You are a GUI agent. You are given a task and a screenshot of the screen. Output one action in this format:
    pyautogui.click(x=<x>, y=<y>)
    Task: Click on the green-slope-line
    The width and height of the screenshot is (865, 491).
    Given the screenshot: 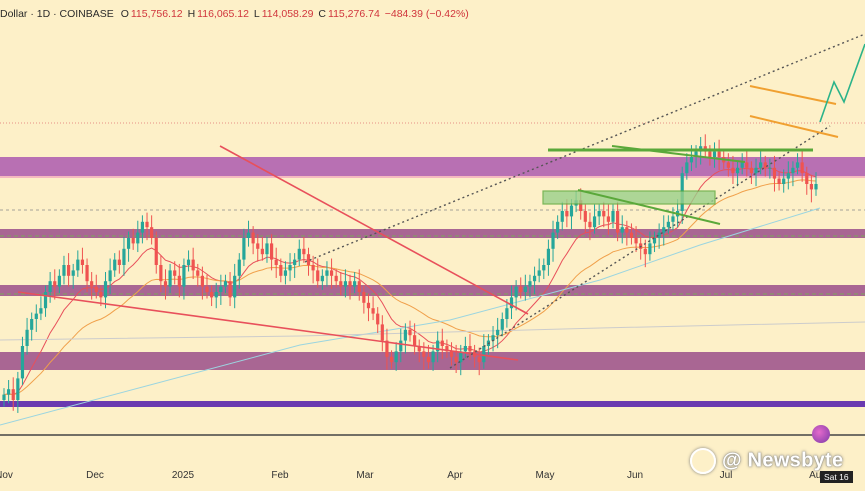 What is the action you would take?
    pyautogui.click(x=678, y=154)
    